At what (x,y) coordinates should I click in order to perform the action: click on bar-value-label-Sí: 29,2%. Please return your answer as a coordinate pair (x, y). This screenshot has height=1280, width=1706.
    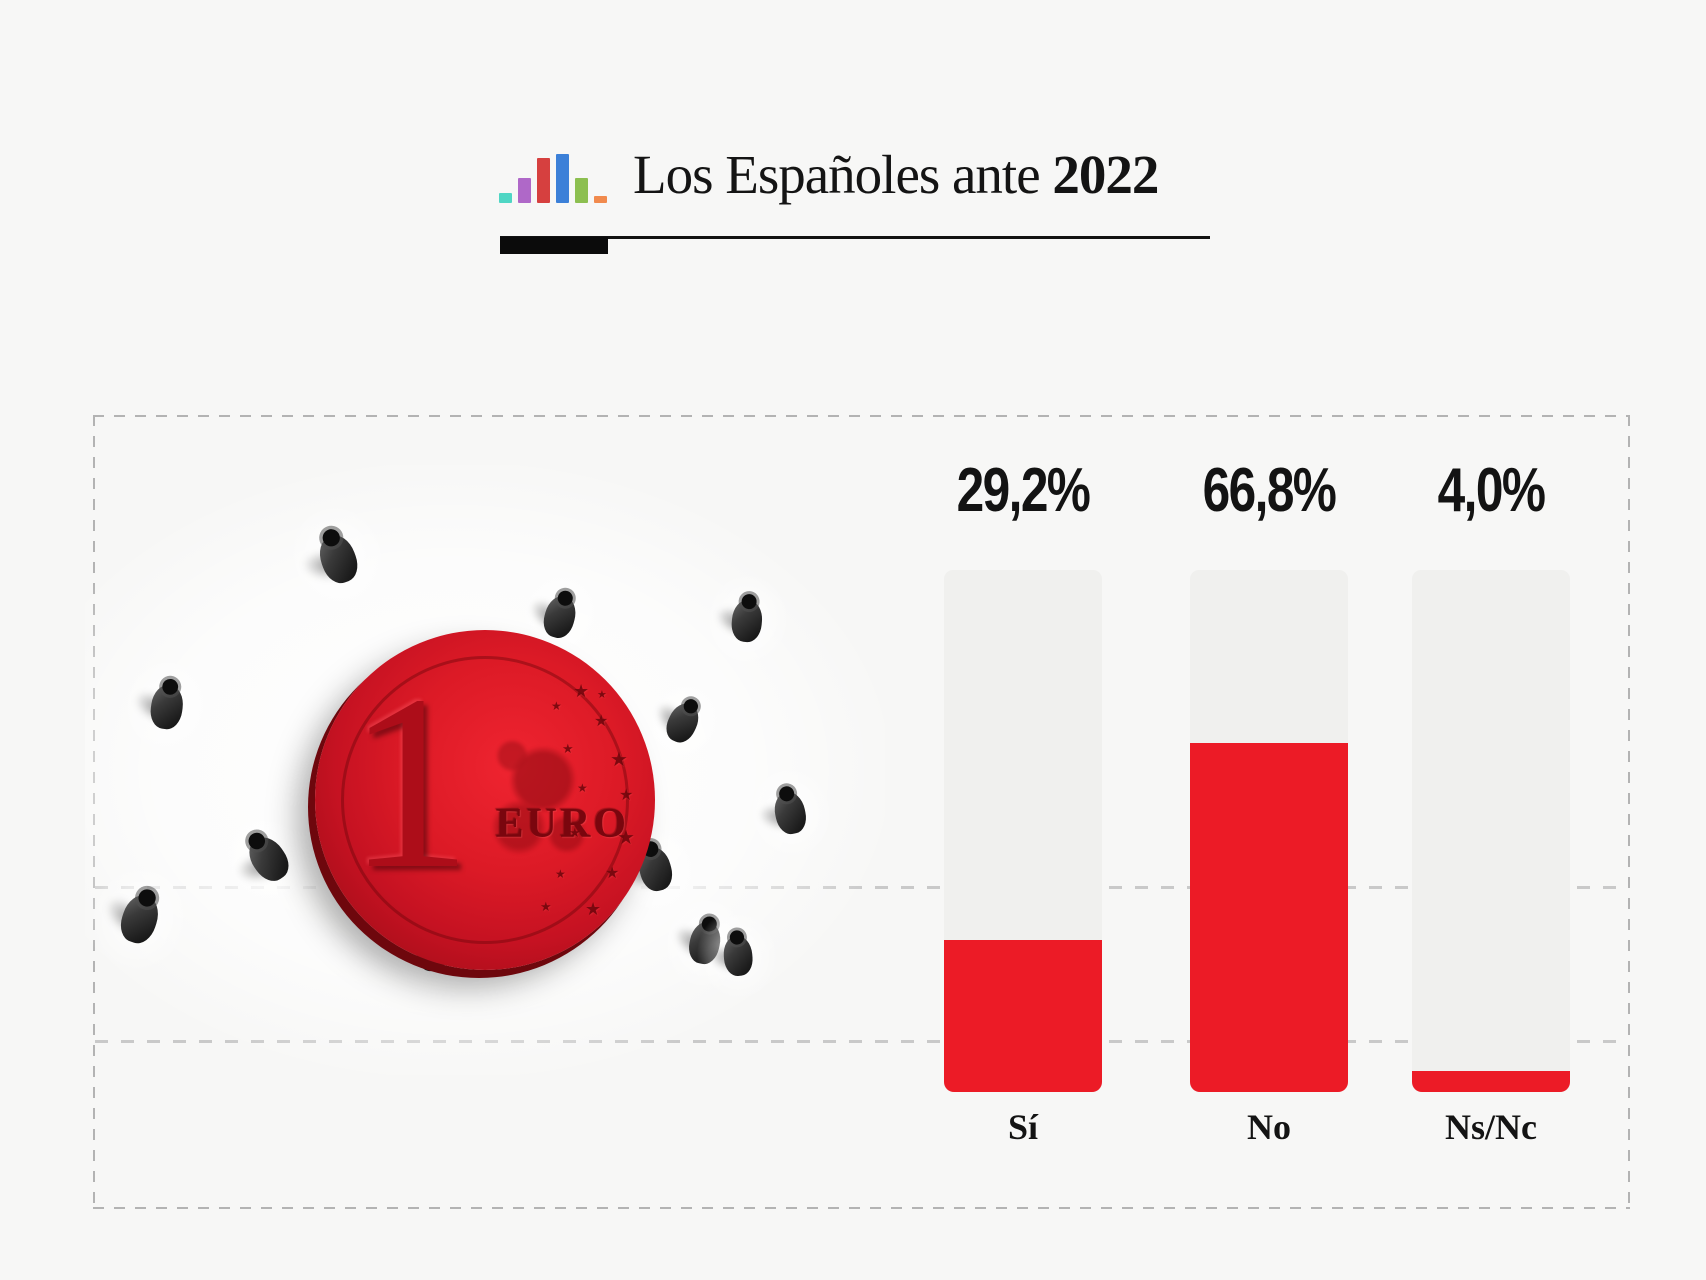
    Looking at the image, I should click on (1023, 490).